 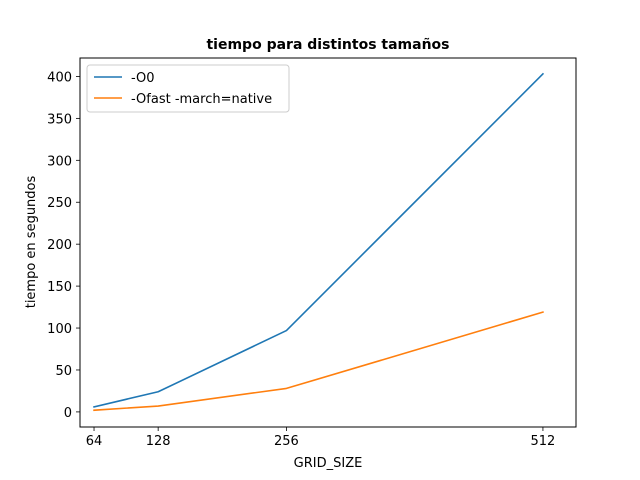 I want to click on x-axis: 64 128 256 512, so click(x=321, y=438).